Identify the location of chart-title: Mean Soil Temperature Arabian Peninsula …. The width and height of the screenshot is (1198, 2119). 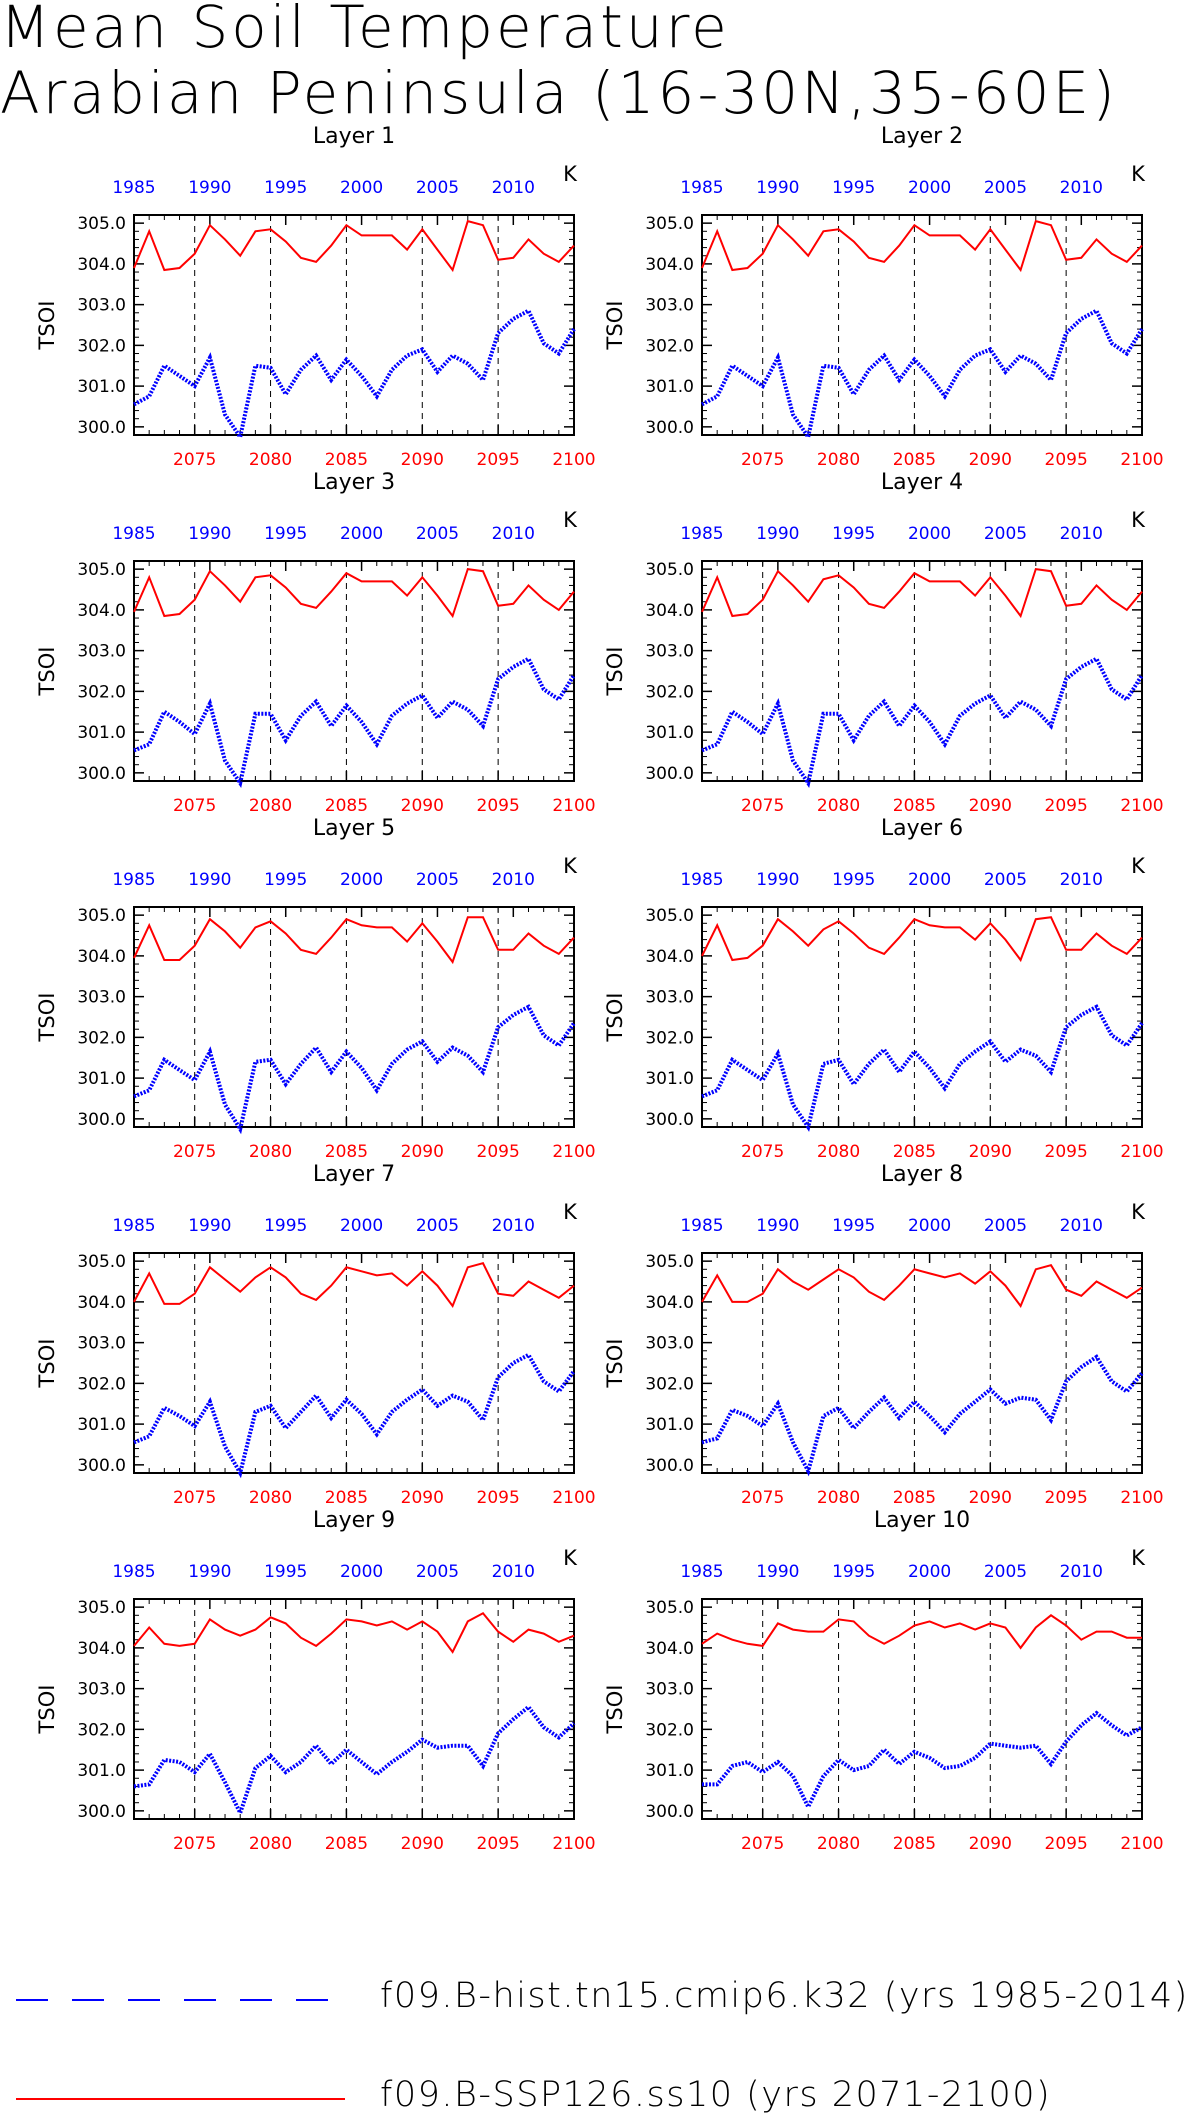
(559, 63).